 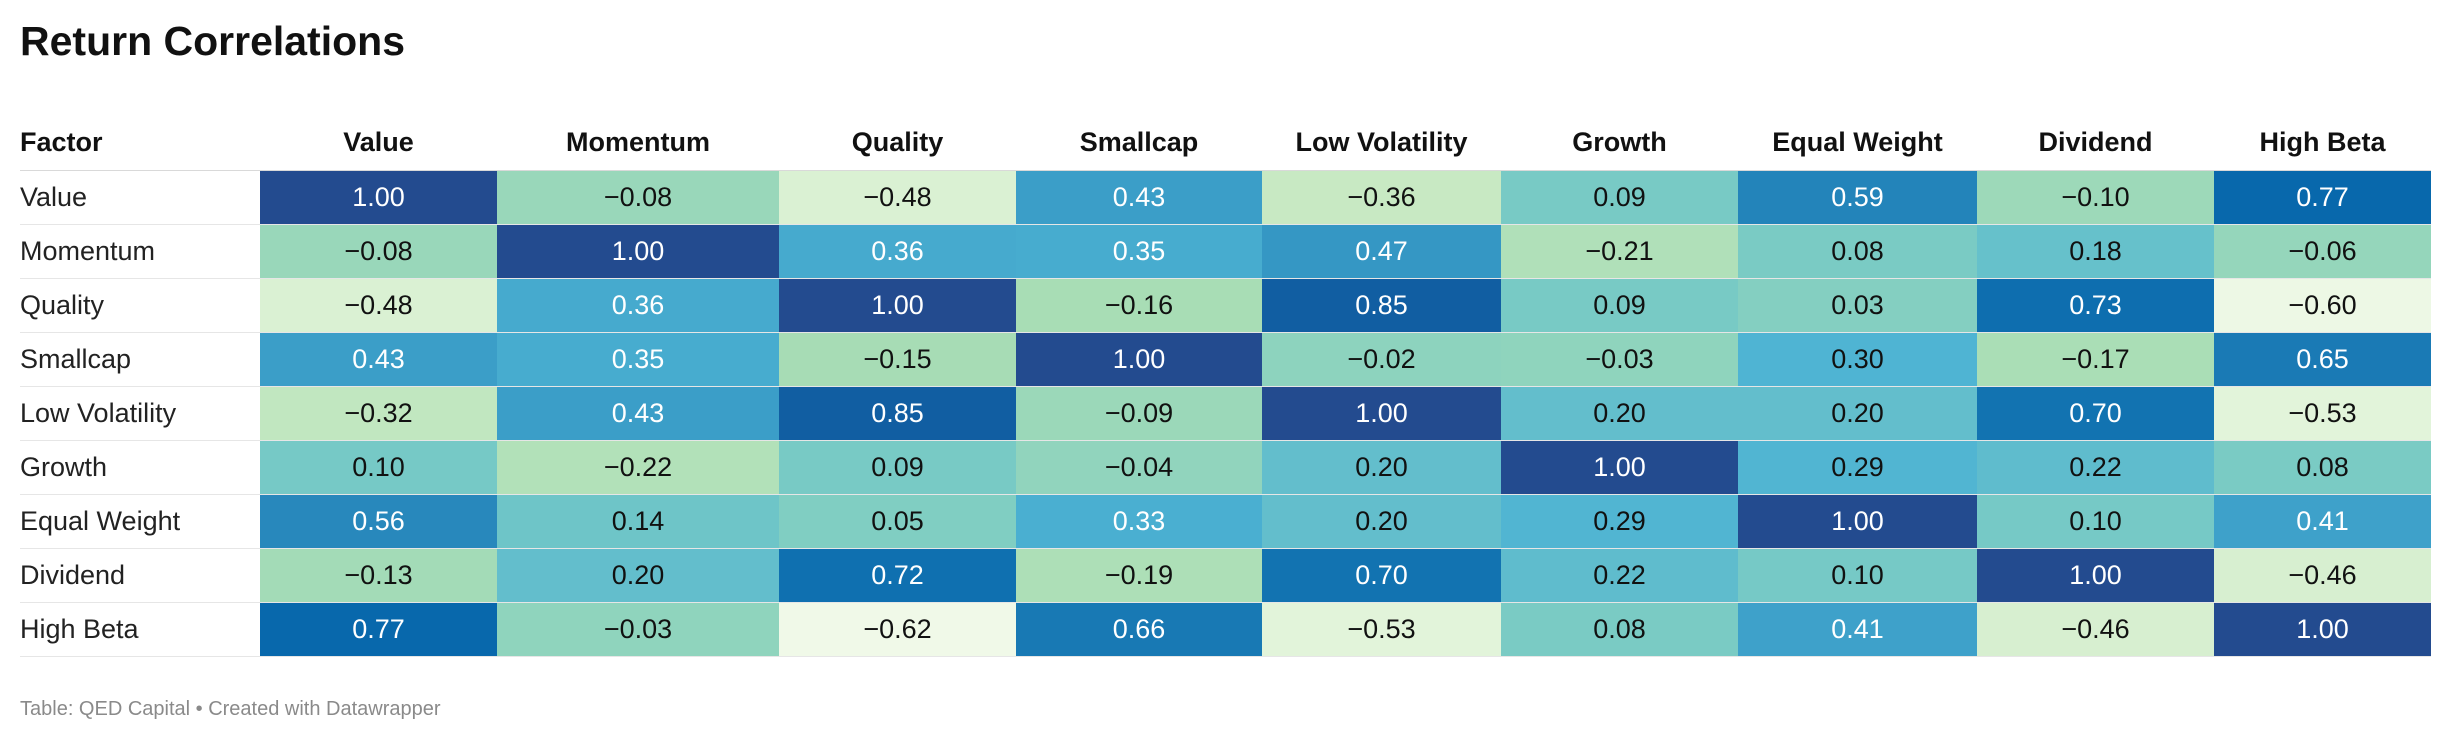 What do you see at coordinates (1619, 629) in the screenshot?
I see `heat-cell-high-beta-growth: 0.08` at bounding box center [1619, 629].